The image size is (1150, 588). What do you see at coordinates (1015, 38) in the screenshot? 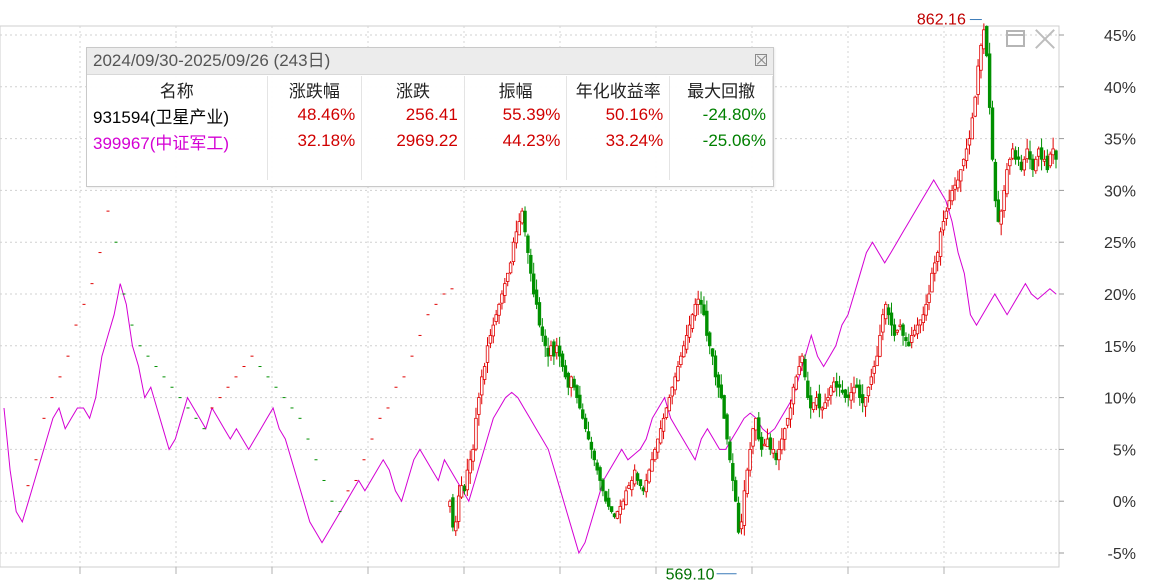
I see `restore-icon` at bounding box center [1015, 38].